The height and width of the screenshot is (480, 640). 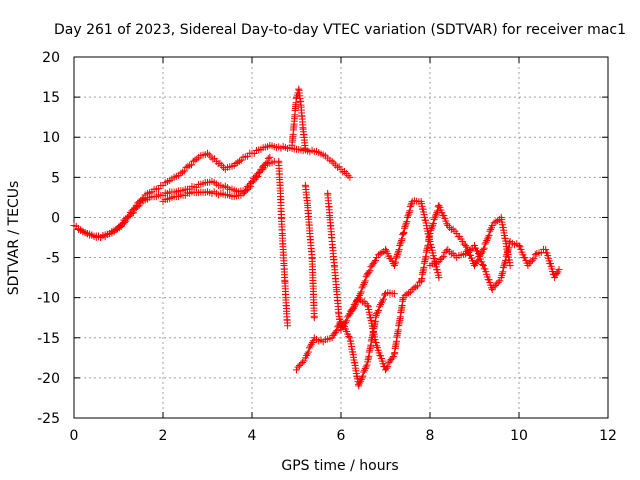 What do you see at coordinates (74, 436) in the screenshot?
I see `x-tick-label: 0` at bounding box center [74, 436].